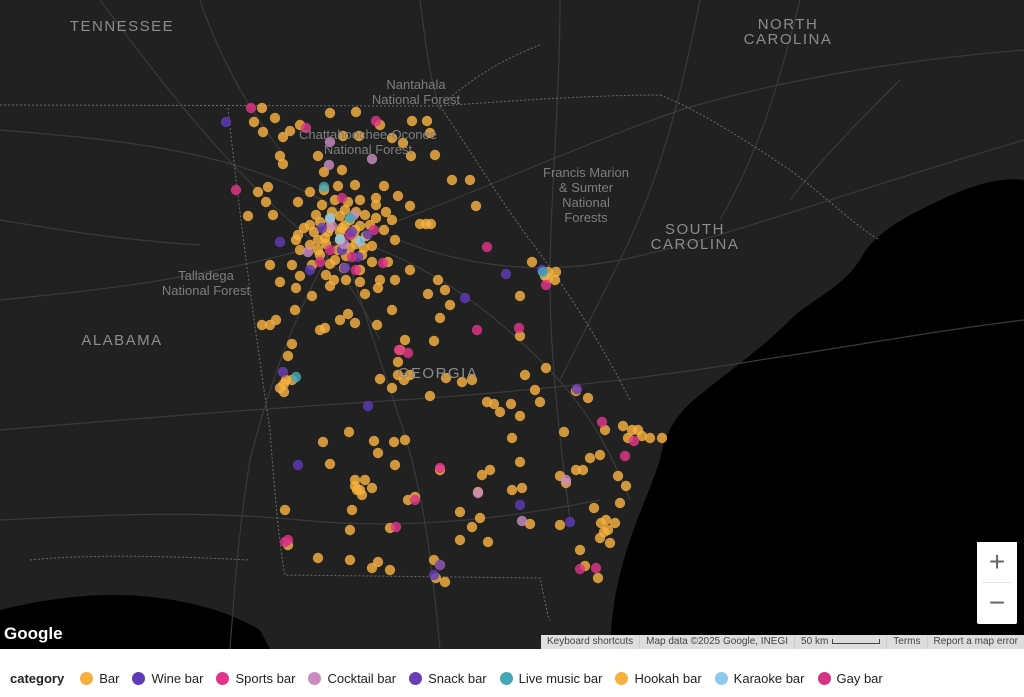 This screenshot has width=1024, height=697. I want to click on legend-item: Hookah bar, so click(658, 678).